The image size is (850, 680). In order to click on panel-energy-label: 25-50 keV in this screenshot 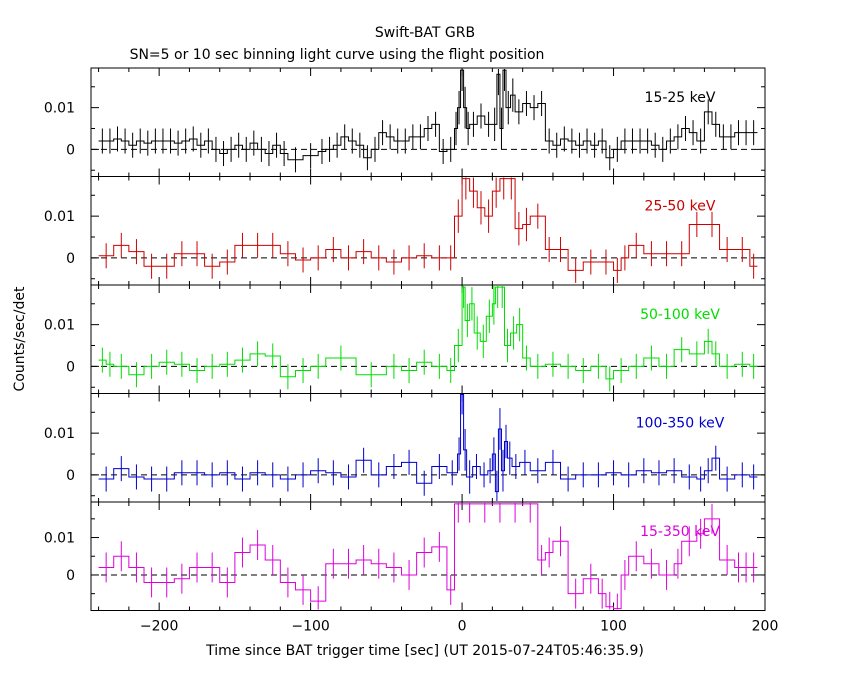, I will do `click(680, 207)`.